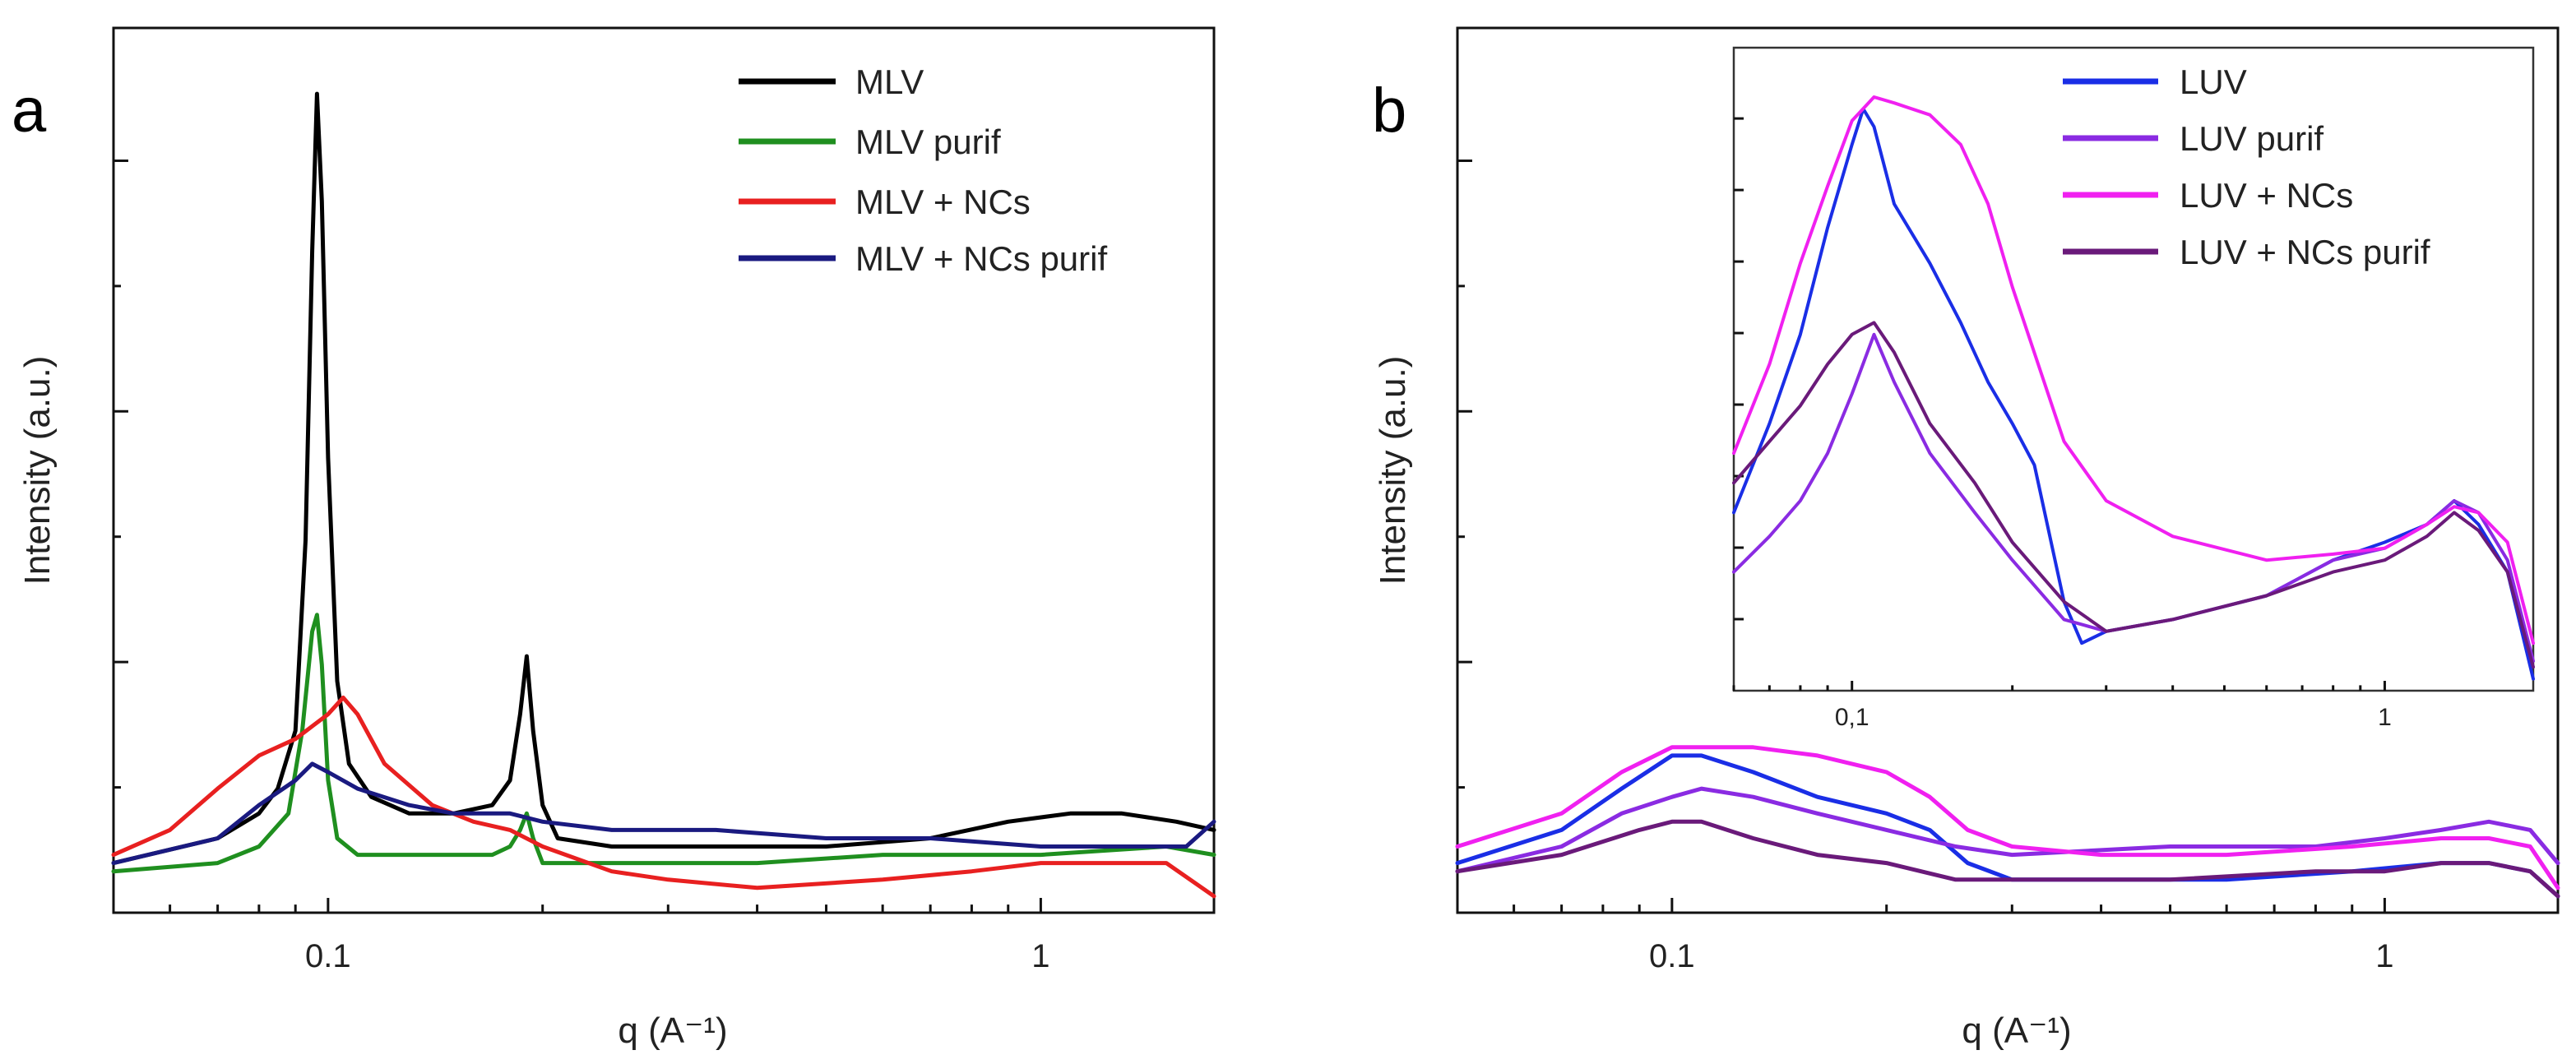  I want to click on legend-label-luv-ncs-purif: LUV + NCs purif, so click(2305, 252).